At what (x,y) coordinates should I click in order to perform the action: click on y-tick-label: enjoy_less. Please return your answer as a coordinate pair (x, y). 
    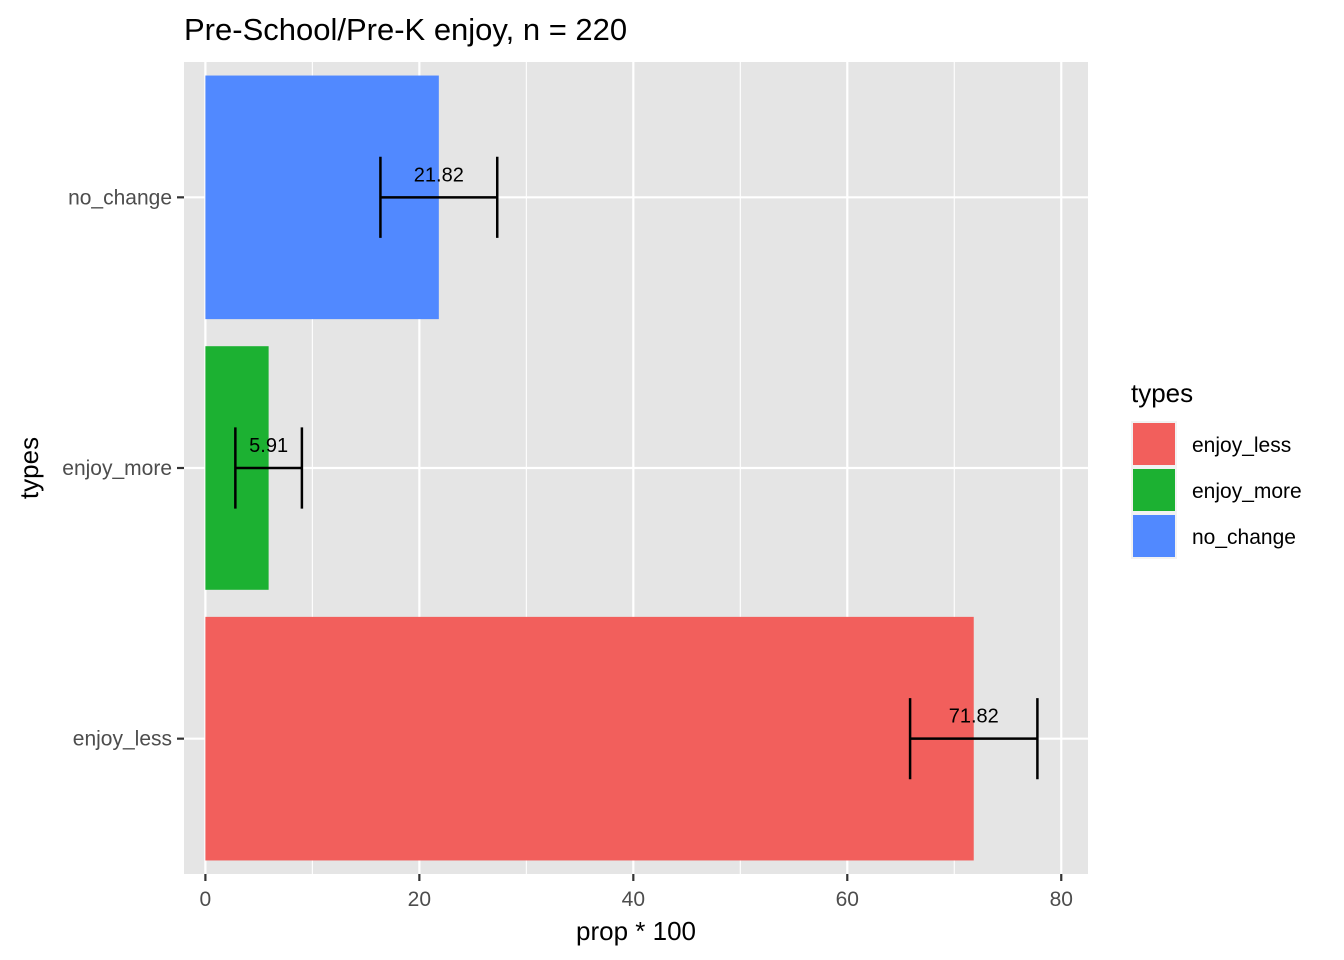
    Looking at the image, I should click on (122, 739).